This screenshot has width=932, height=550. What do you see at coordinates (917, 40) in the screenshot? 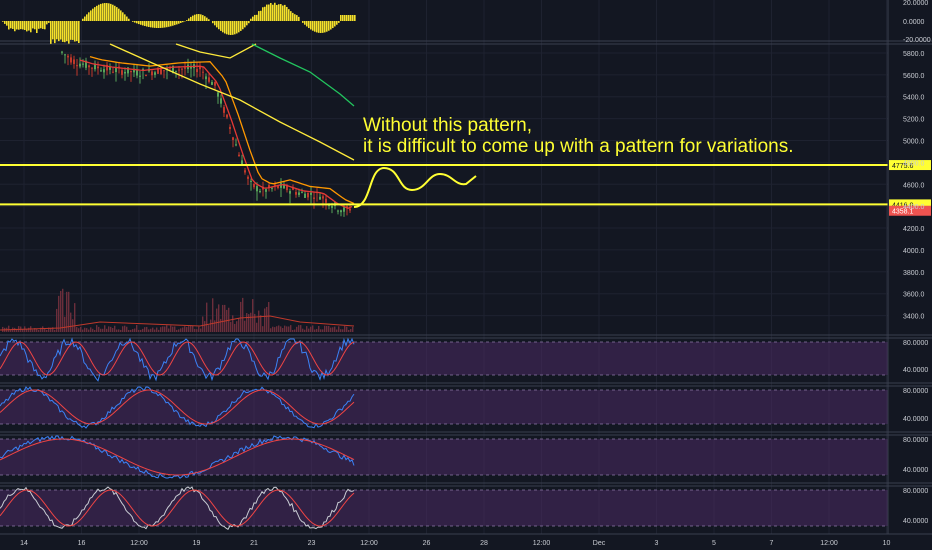
I see `osc-tick-2: -20.0000` at bounding box center [917, 40].